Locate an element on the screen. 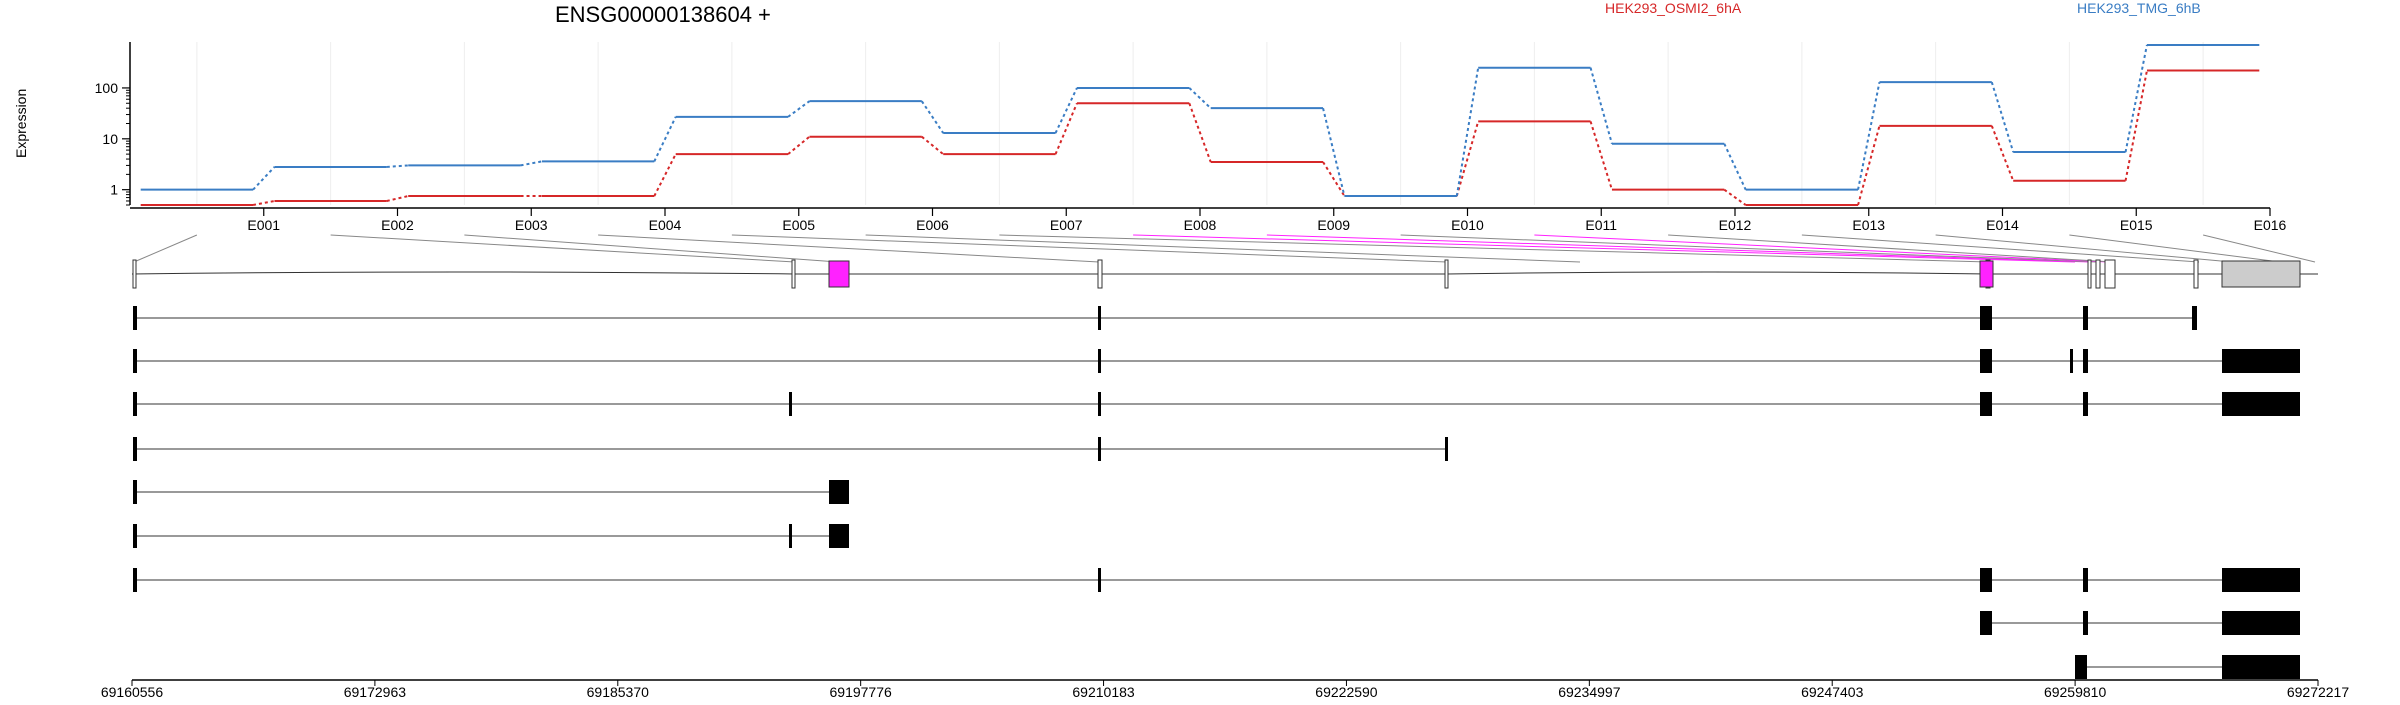  x-tick-label: E006 is located at coordinates (932, 225).